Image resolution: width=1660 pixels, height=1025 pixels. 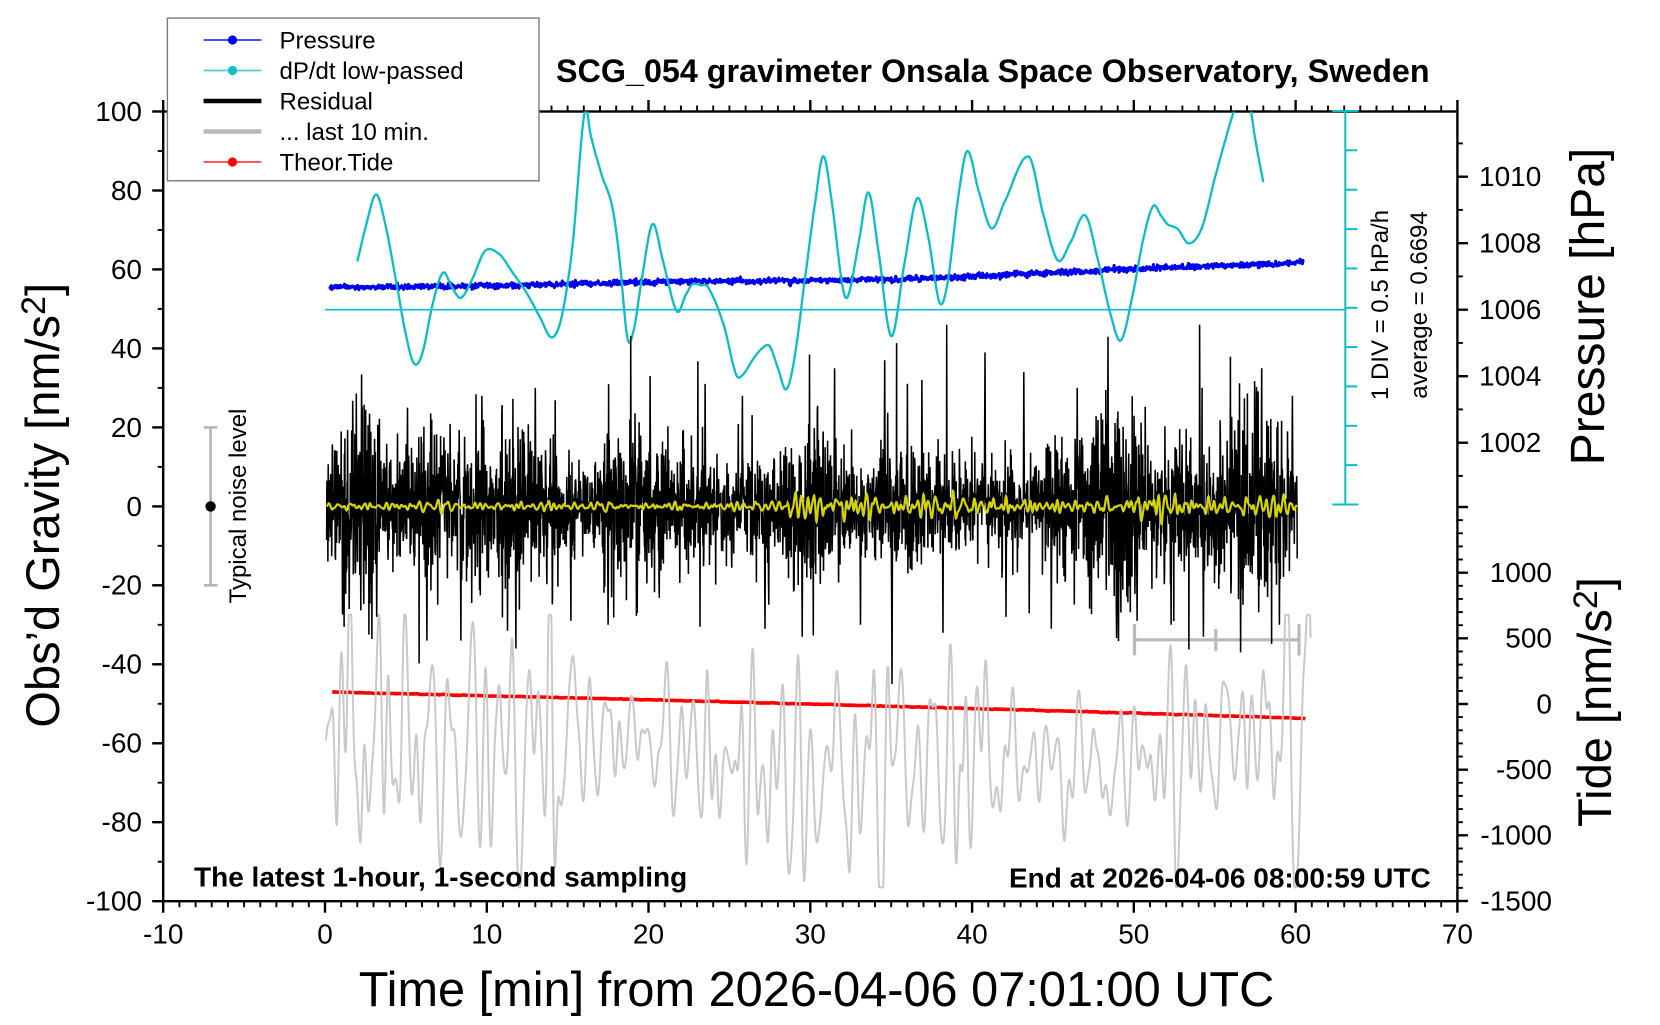 What do you see at coordinates (118, 111) in the screenshot?
I see `svg-text: 100` at bounding box center [118, 111].